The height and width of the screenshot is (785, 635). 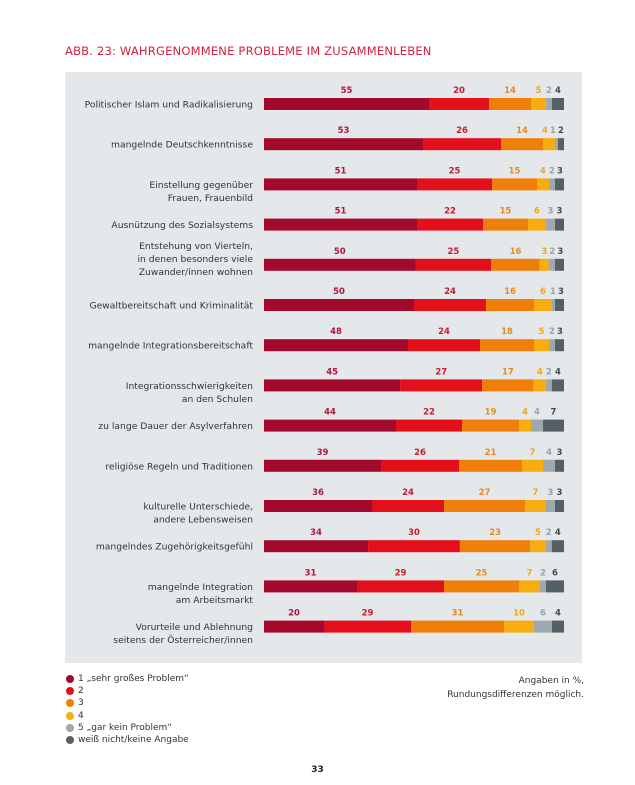 I want to click on category-label-line: Integrationsschwierigkeiten, so click(x=189, y=386).